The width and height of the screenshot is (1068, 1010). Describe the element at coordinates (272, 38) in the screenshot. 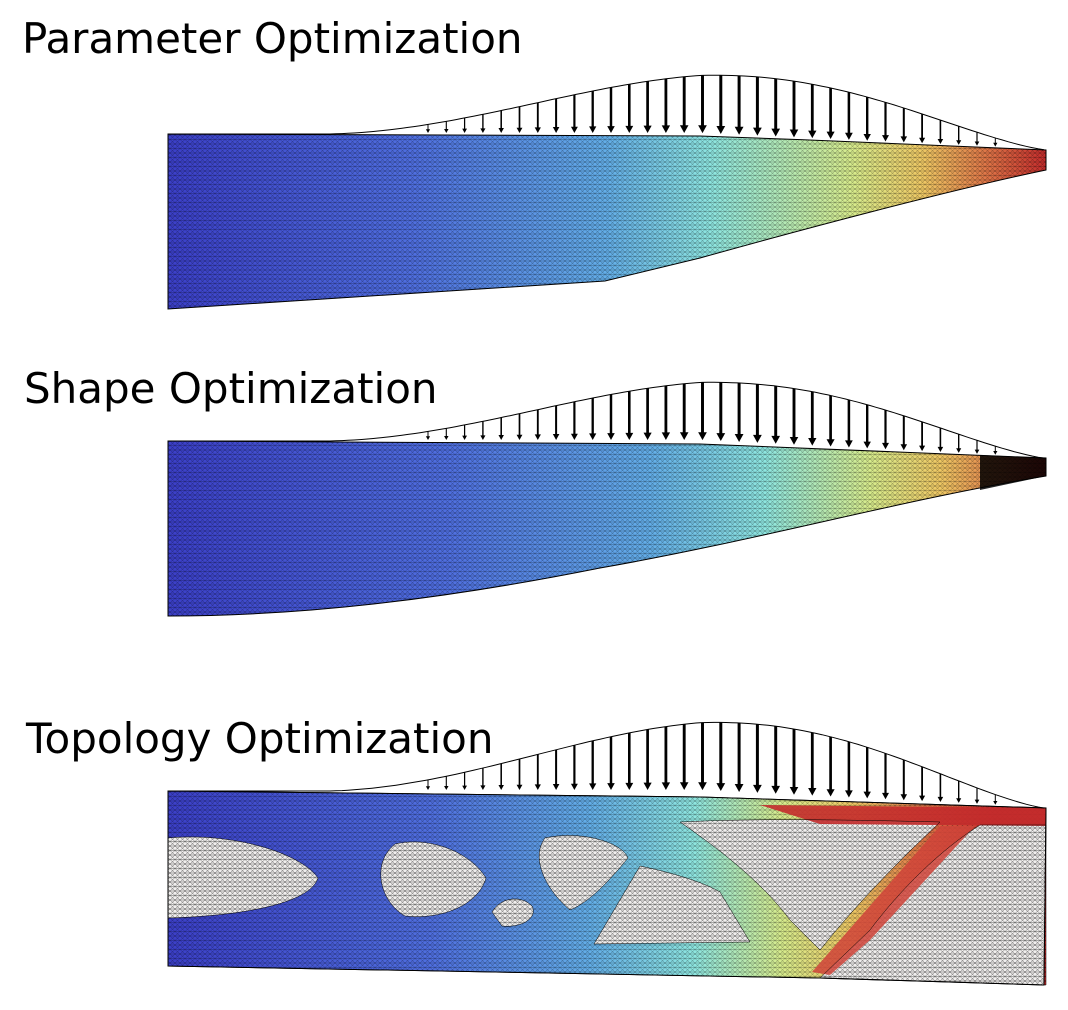

I see `panel-title-parameter: Parameter Optimization` at that location.